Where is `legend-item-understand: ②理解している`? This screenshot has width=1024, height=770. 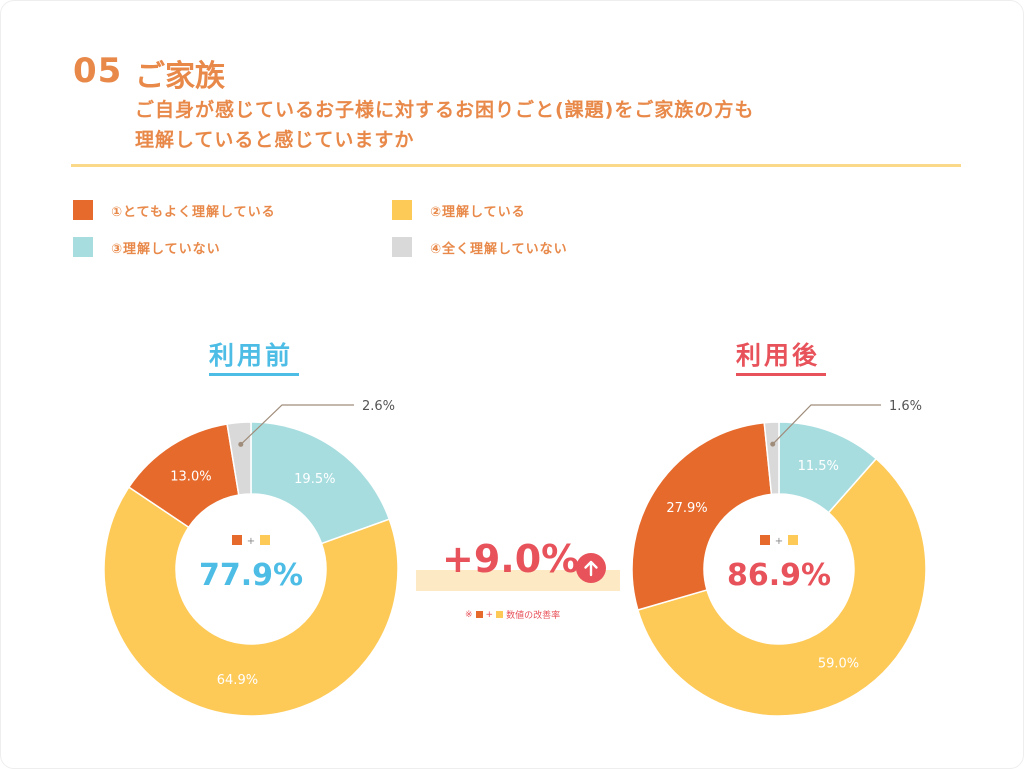
legend-item-understand: ②理解している is located at coordinates (459, 210).